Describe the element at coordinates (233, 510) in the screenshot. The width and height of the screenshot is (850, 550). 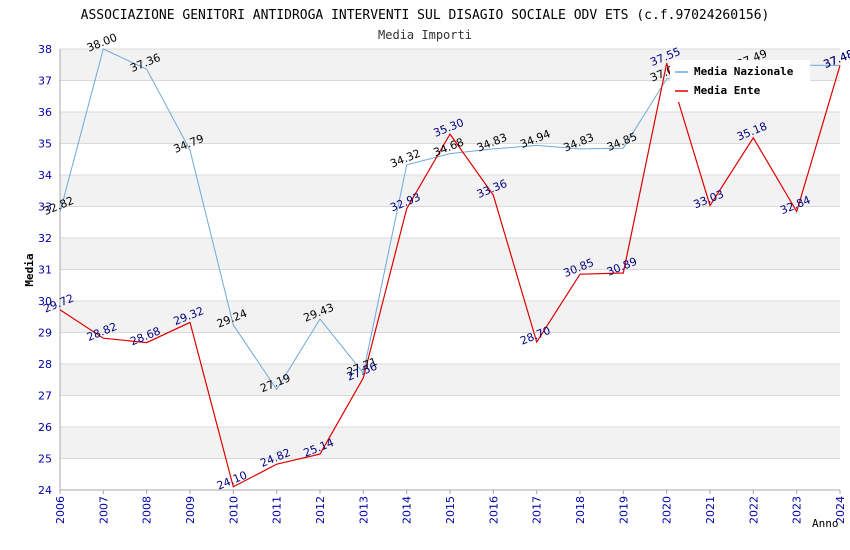
I see `x-tick-label: 2010` at that location.